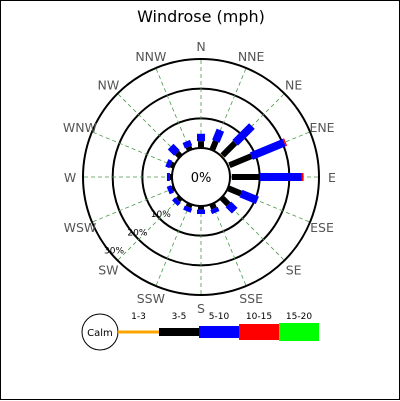 This screenshot has width=400, height=401. I want to click on direction-label-ne: NE, so click(293, 84).